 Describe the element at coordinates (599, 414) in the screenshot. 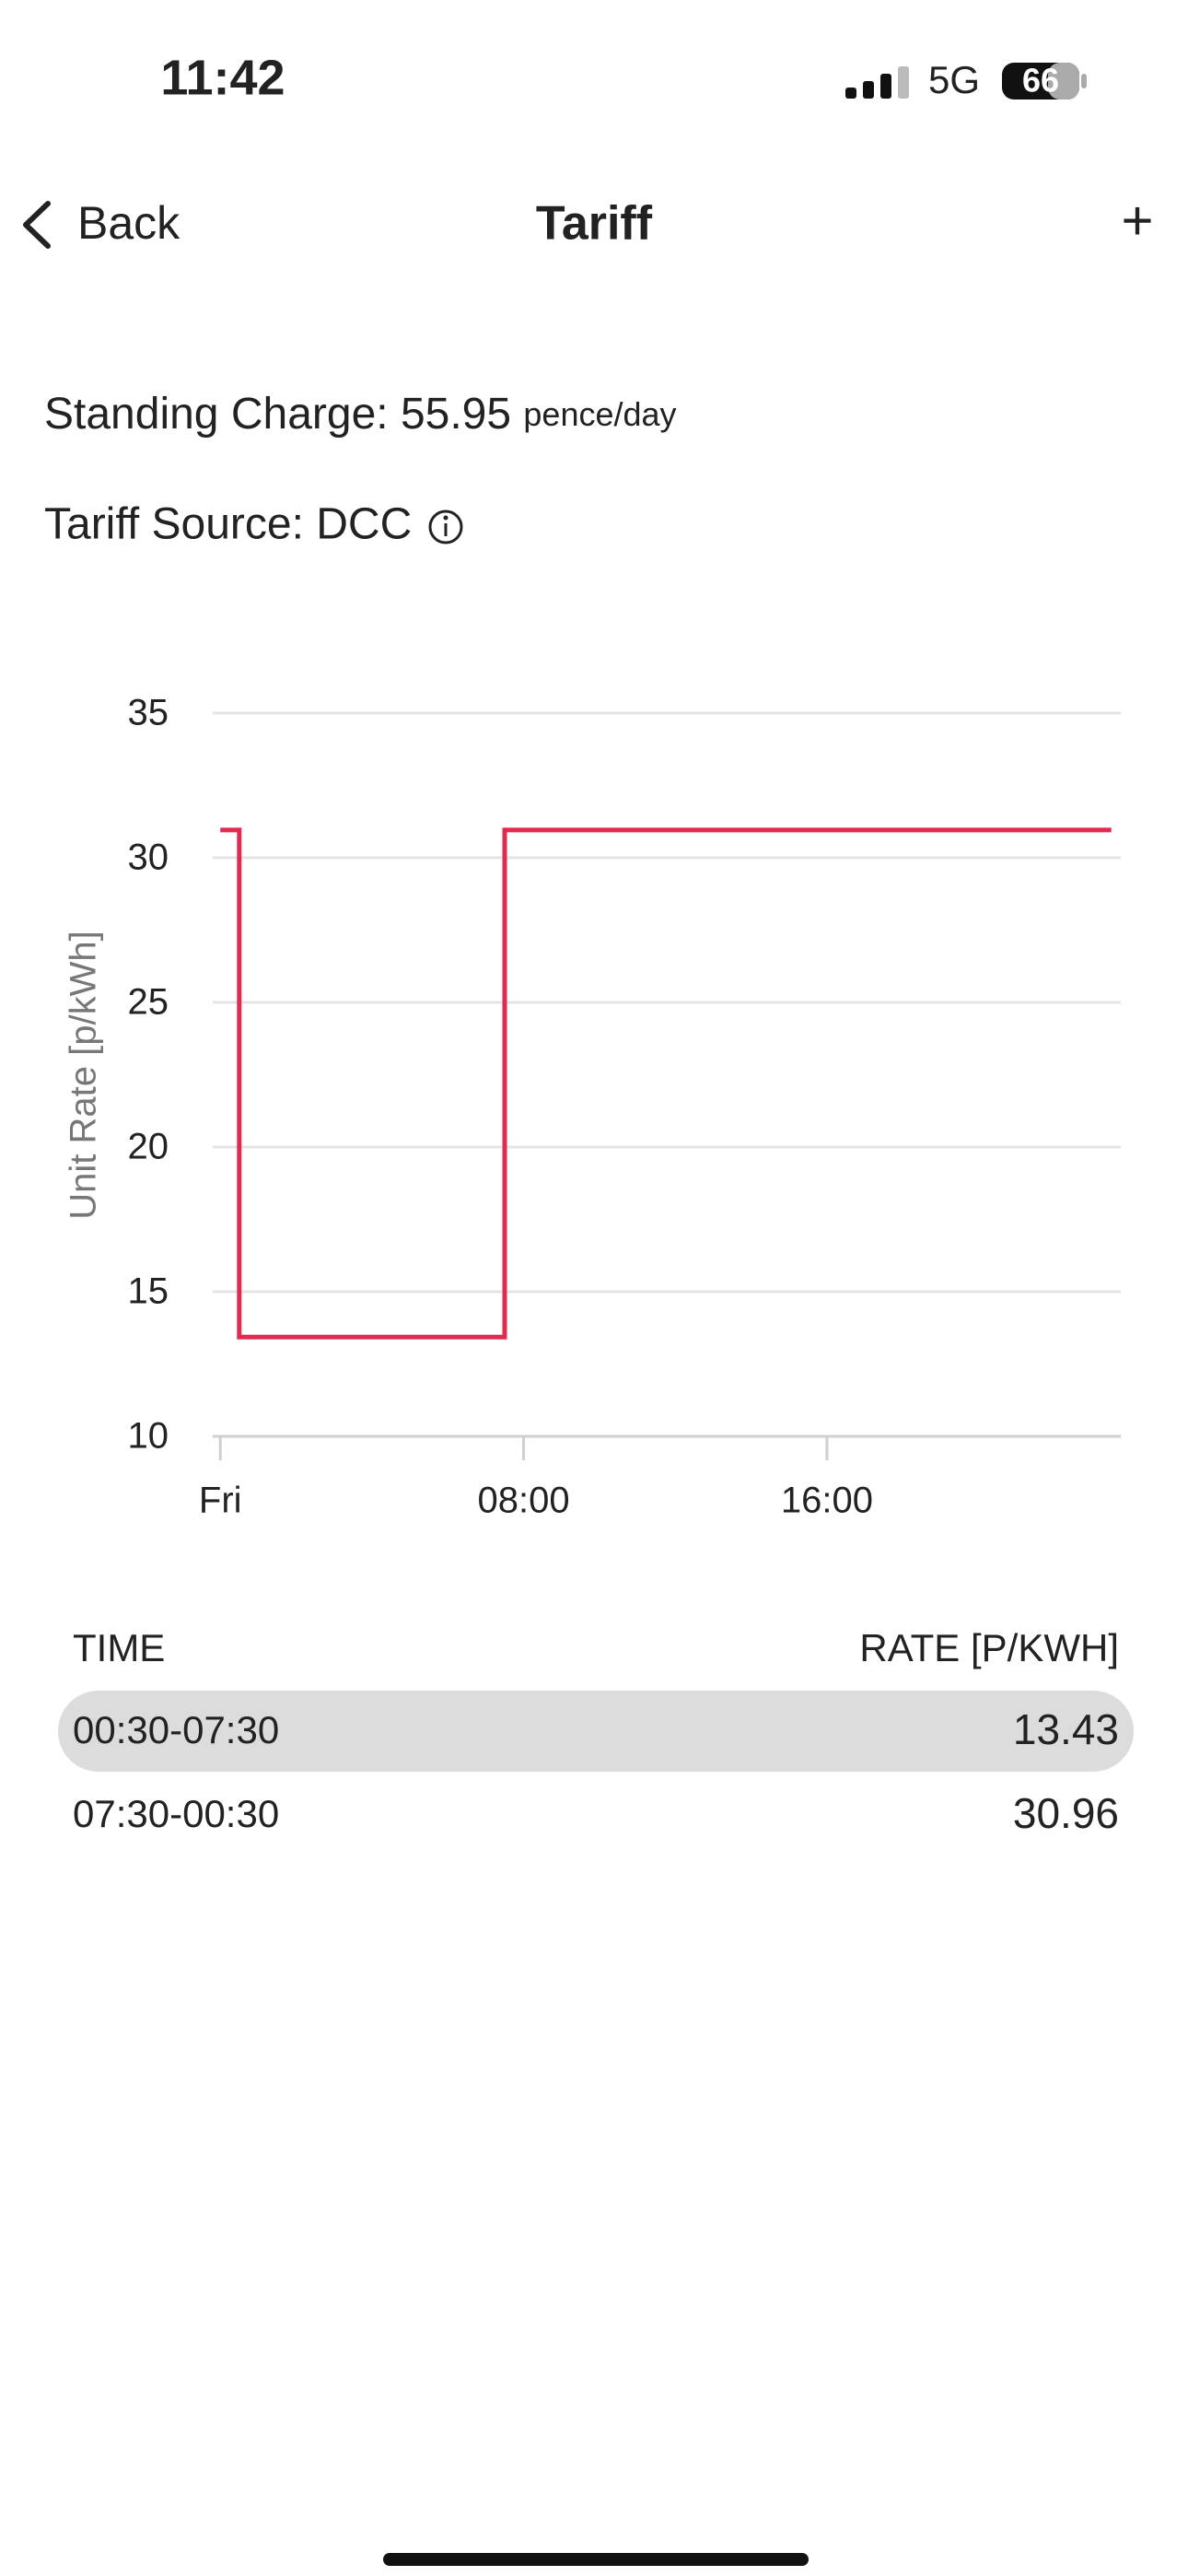

I see `standing-unit: pence/day` at that location.